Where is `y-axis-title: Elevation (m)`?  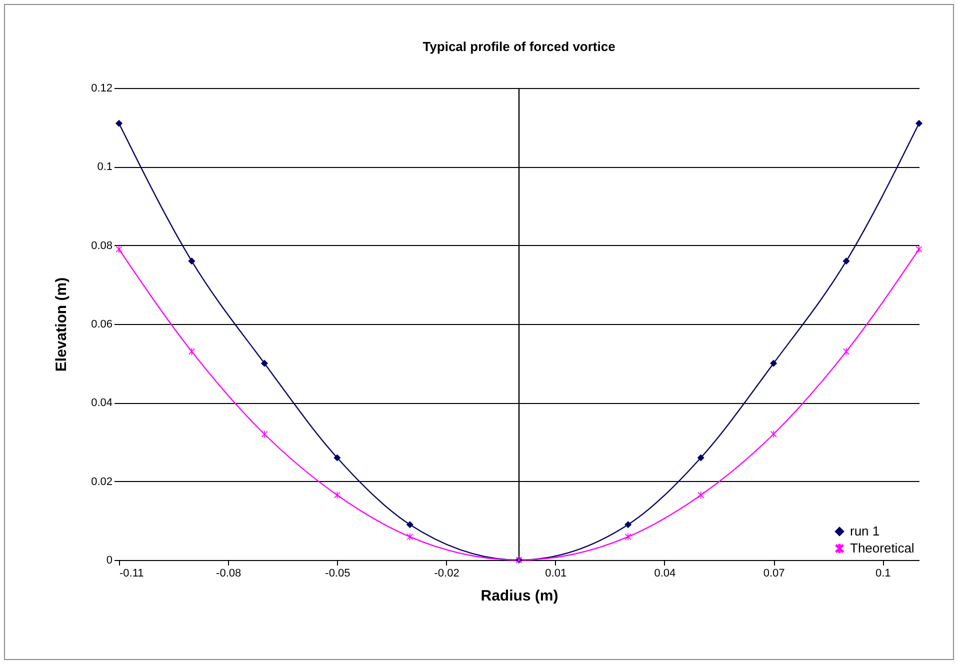
y-axis-title: Elevation (m) is located at coordinates (61, 324).